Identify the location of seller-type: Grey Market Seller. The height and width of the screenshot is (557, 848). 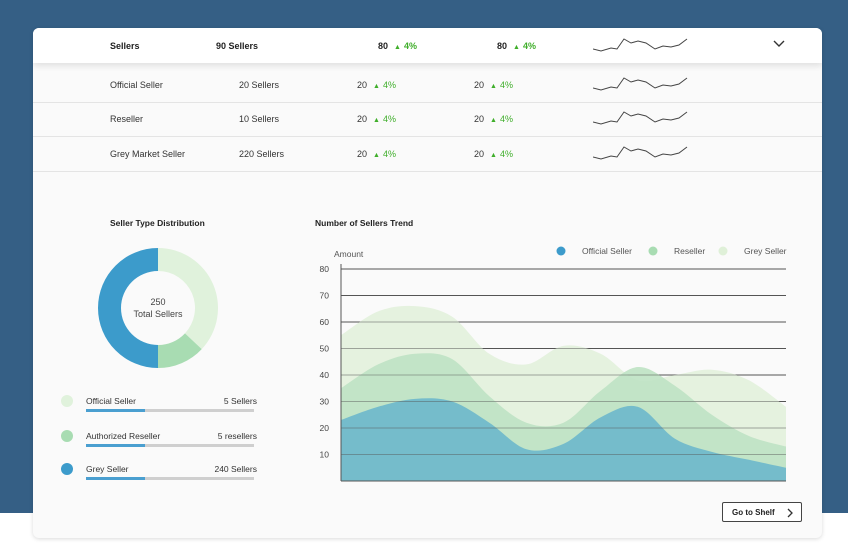
(148, 154).